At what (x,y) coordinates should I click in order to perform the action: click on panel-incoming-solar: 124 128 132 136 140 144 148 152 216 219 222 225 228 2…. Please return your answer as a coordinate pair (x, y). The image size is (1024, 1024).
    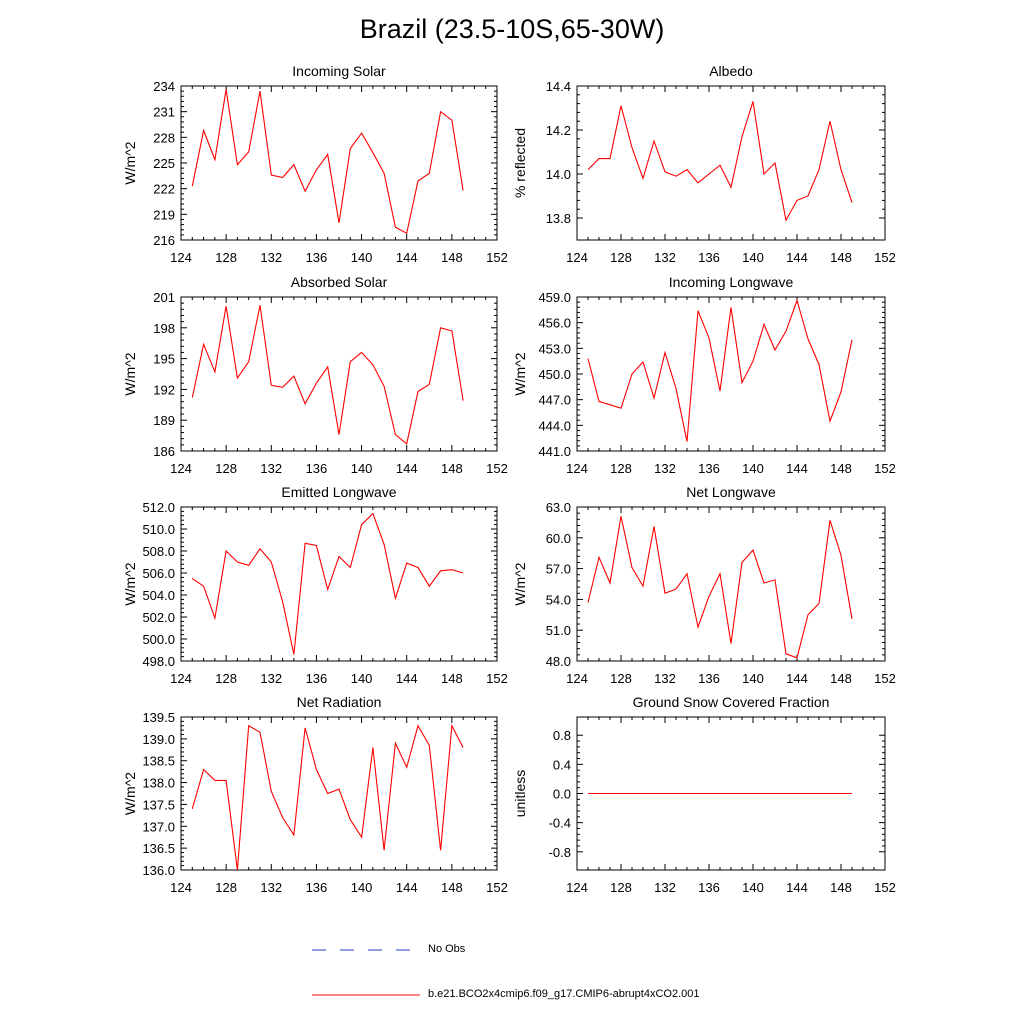
    Looking at the image, I should click on (315, 164).